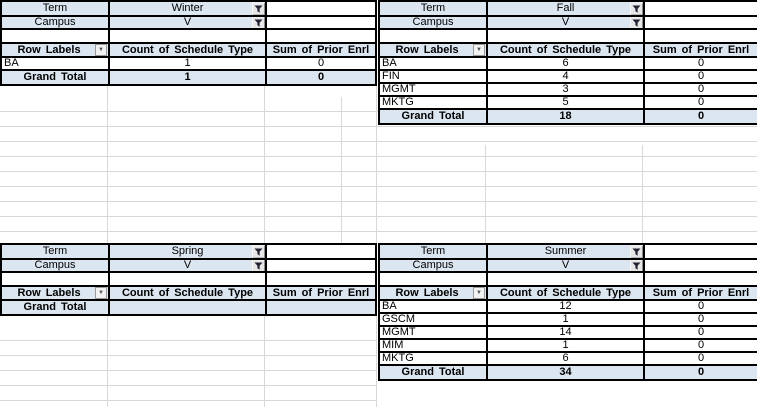  I want to click on row-label-cell: MIM, so click(433, 345).